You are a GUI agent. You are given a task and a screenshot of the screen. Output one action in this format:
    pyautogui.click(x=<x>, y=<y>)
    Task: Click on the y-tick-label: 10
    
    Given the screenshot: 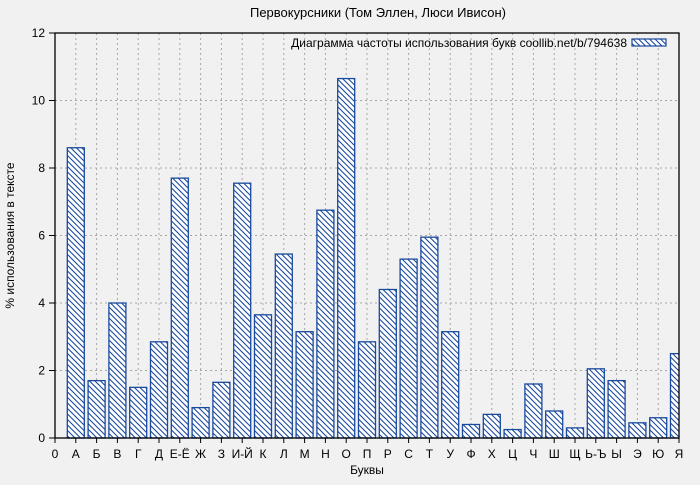 What is the action you would take?
    pyautogui.click(x=39, y=101)
    